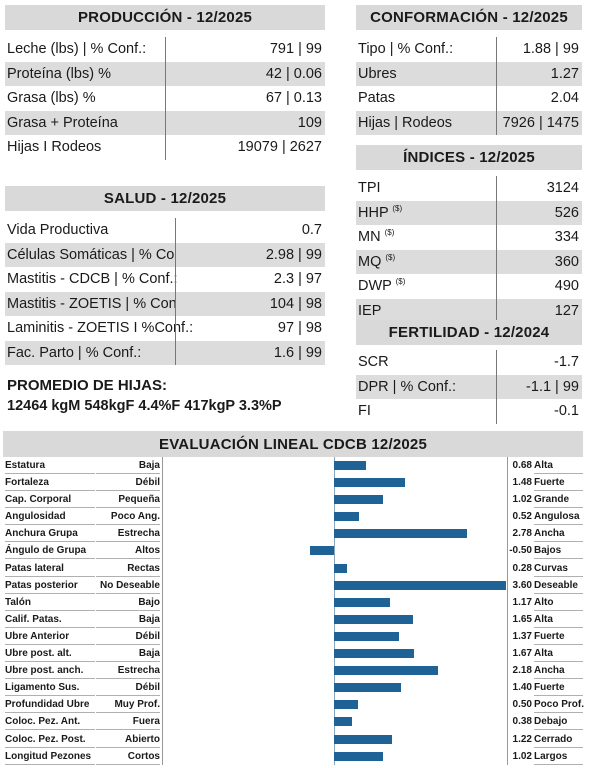  I want to click on lineal-row: Patas posterior No Deseable 3.60 Deseable, so click(293, 585).